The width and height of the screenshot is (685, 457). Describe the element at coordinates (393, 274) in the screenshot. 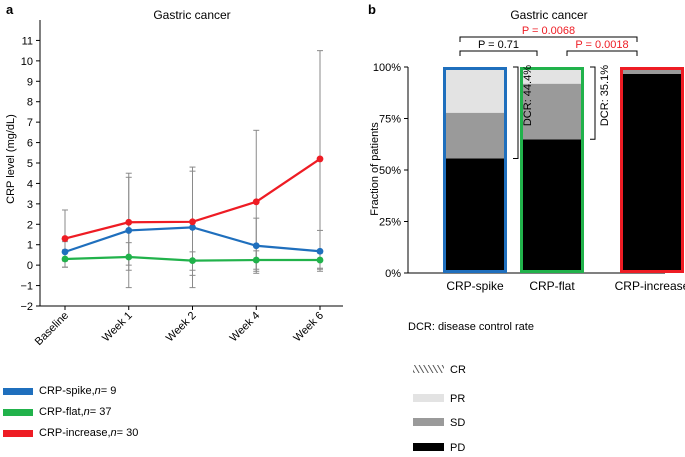

I see `y-tick-label: 0%` at that location.